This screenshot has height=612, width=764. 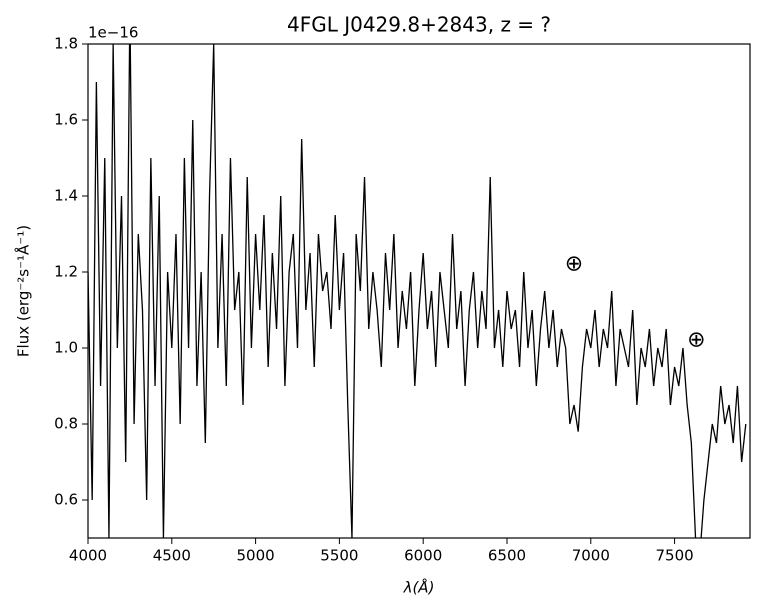 What do you see at coordinates (66, 424) in the screenshot?
I see `y-tick-label: 0.8` at bounding box center [66, 424].